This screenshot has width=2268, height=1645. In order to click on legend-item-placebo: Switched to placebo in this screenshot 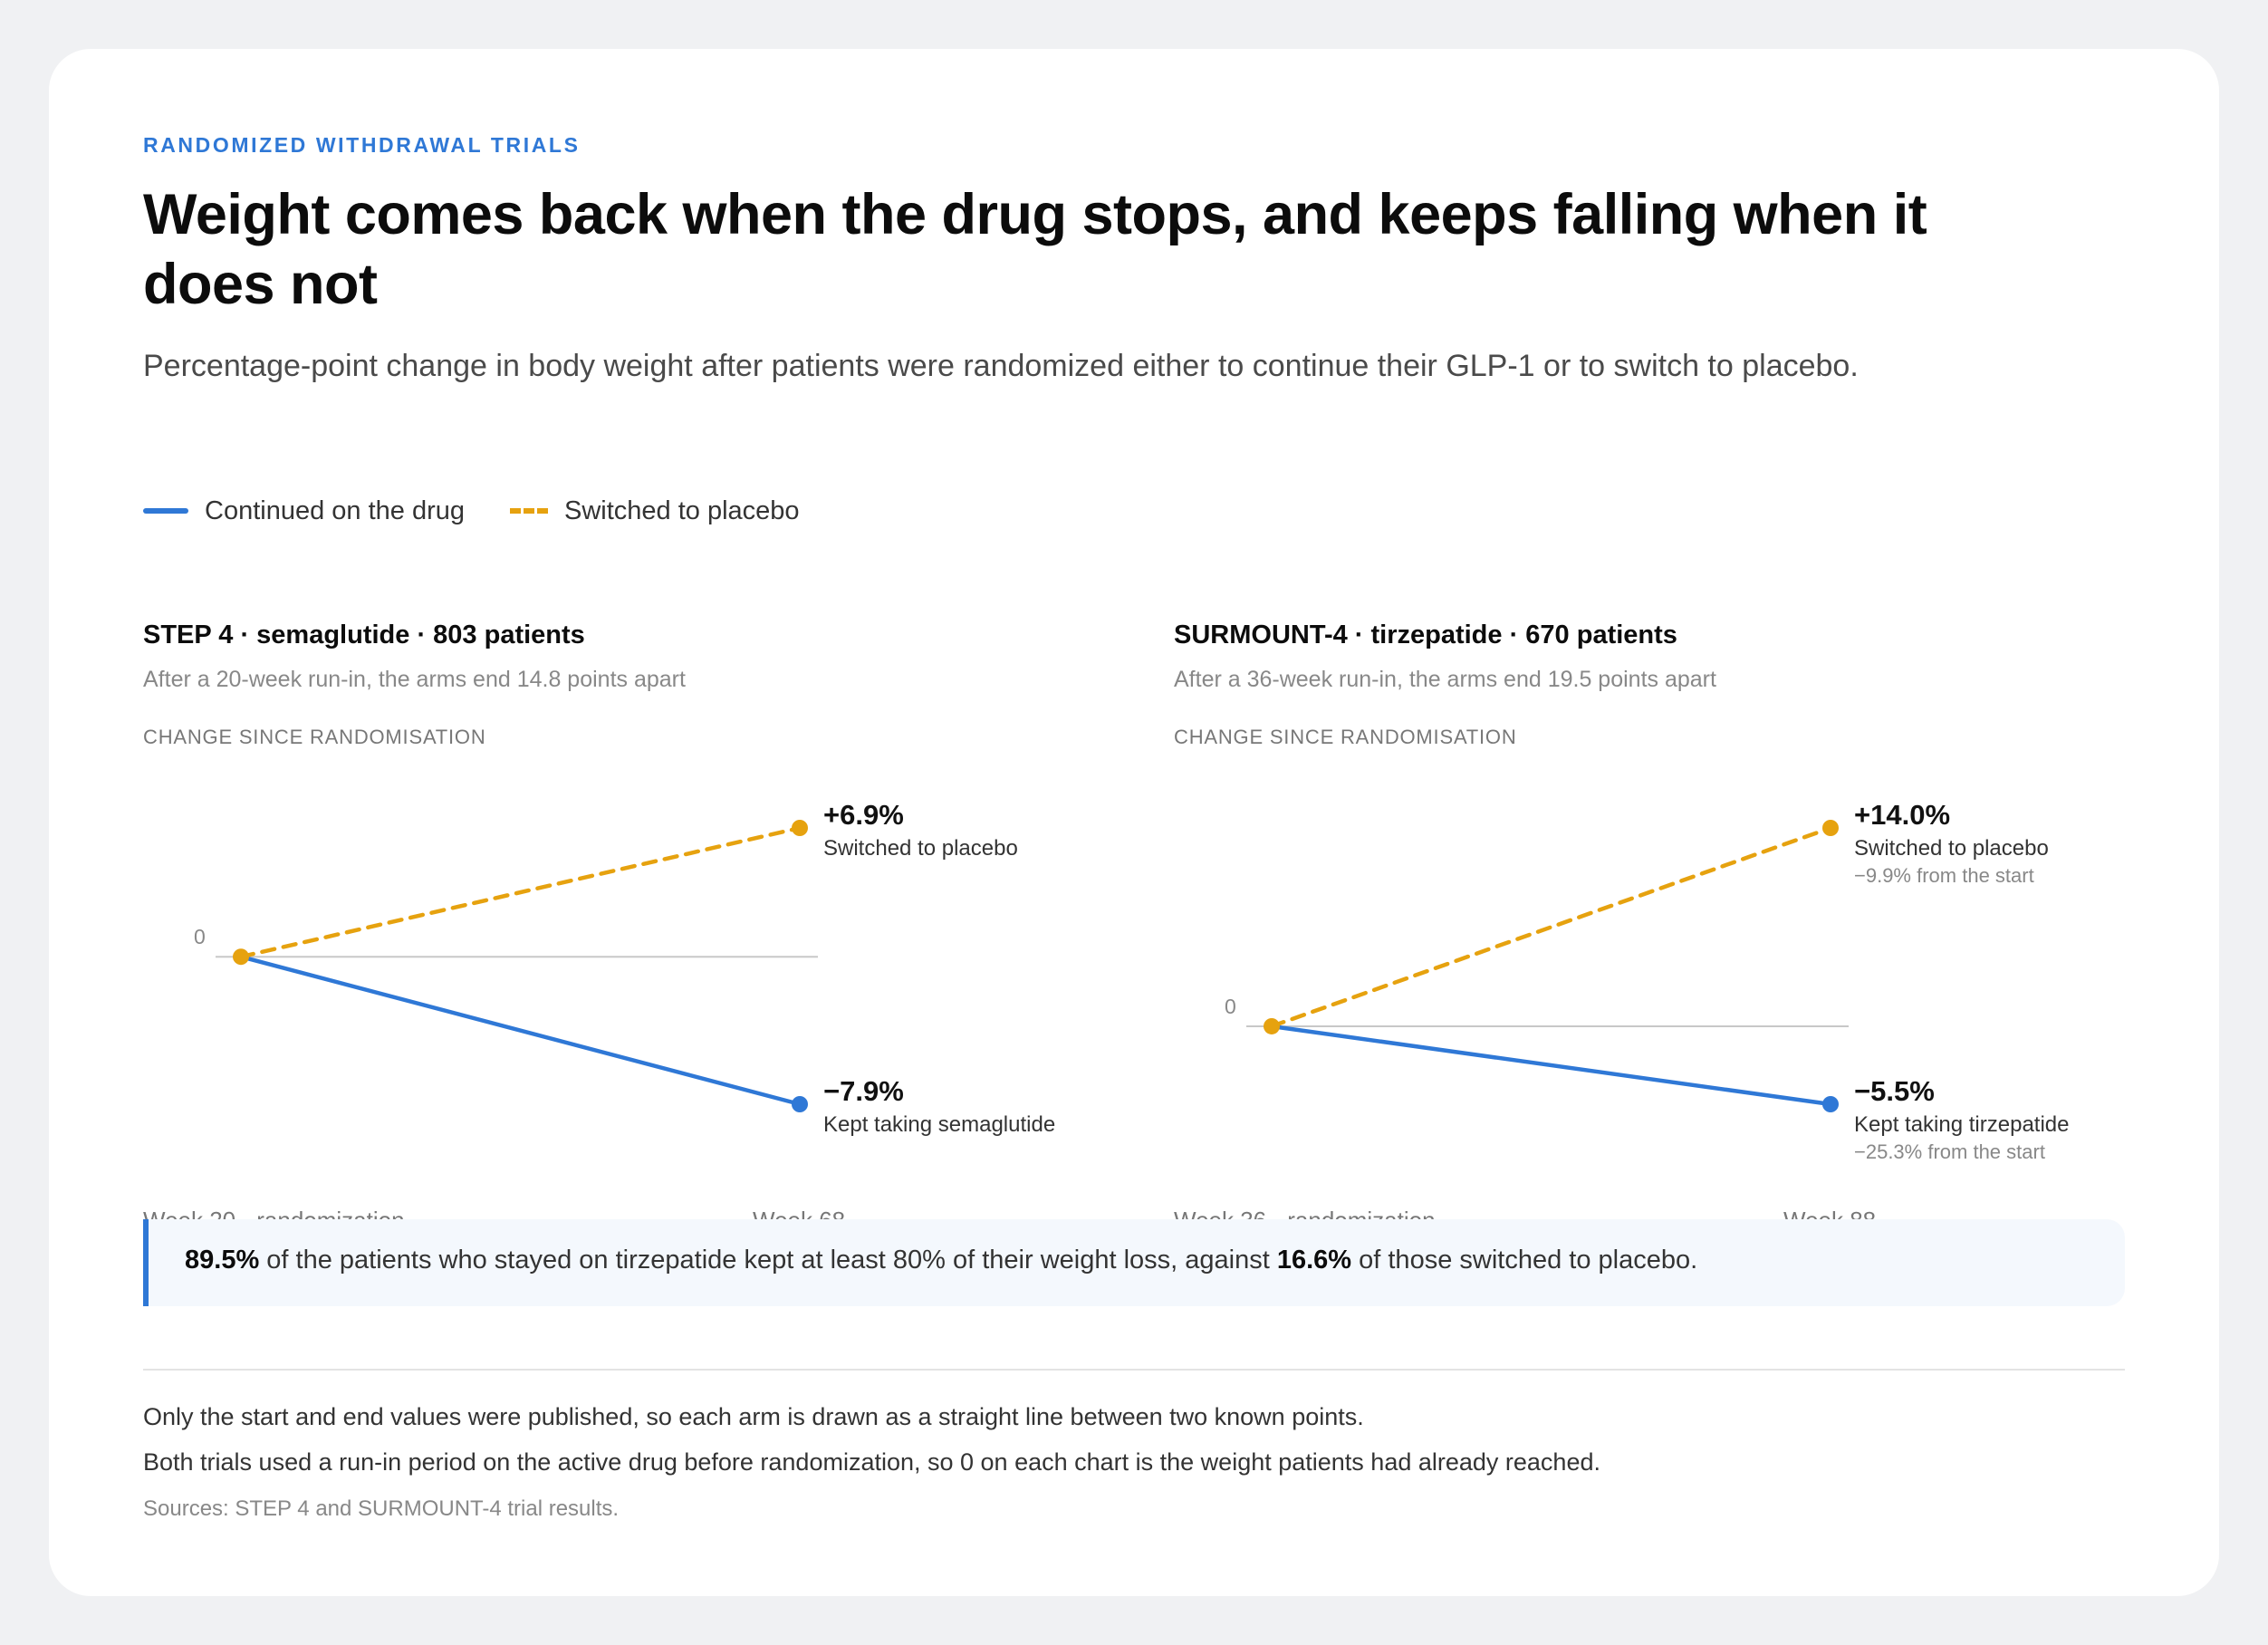, I will do `click(655, 511)`.